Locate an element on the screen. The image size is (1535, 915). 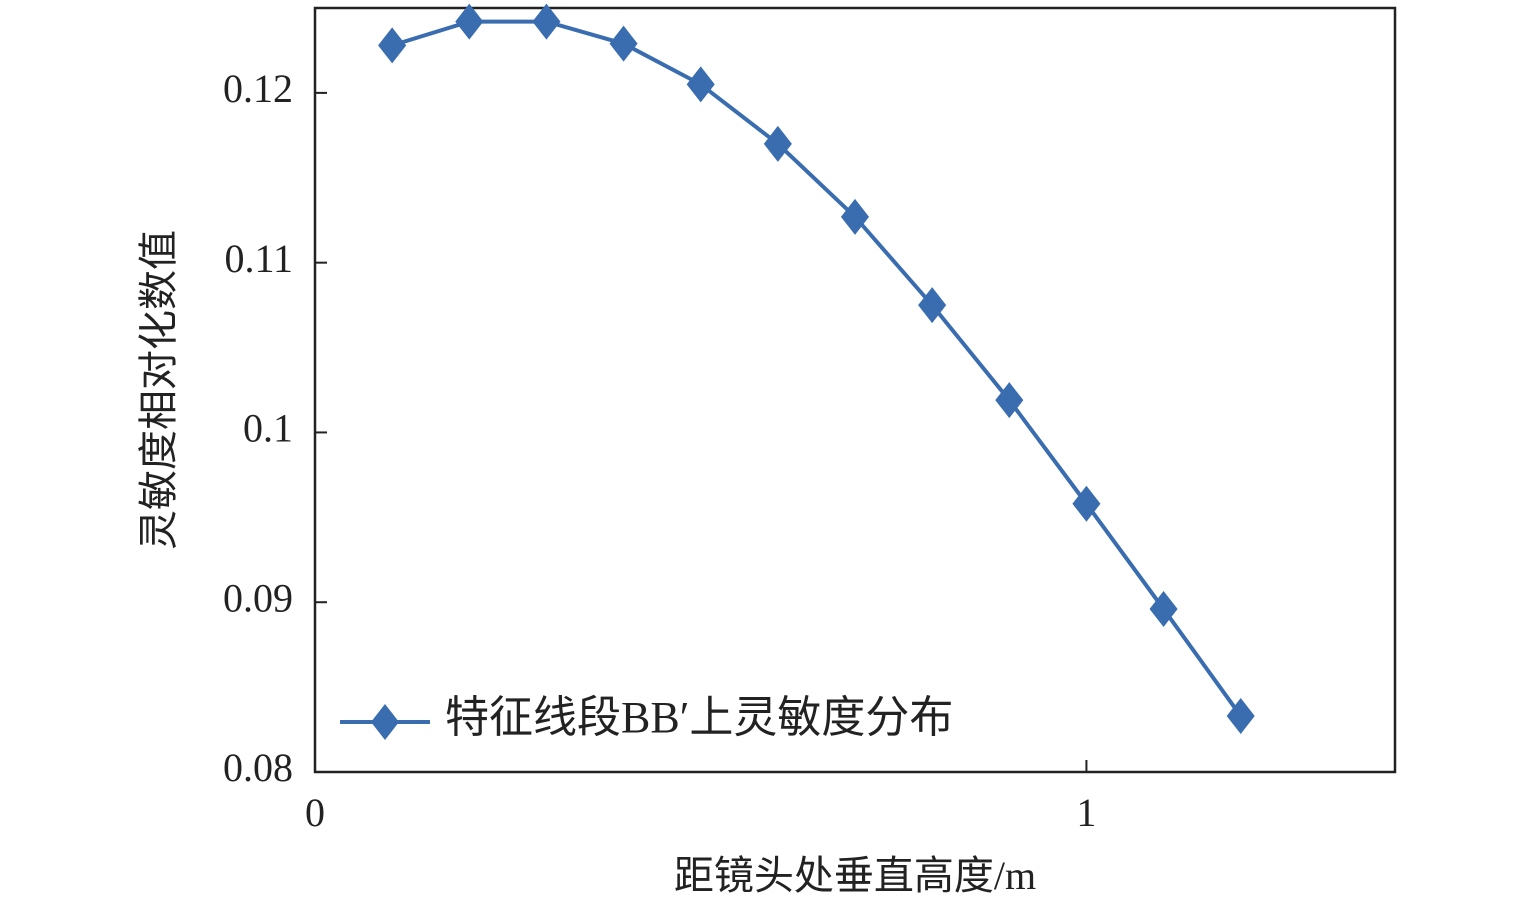
legend-label: 特征线段BB′上灵敏度分布 is located at coordinates (699, 717).